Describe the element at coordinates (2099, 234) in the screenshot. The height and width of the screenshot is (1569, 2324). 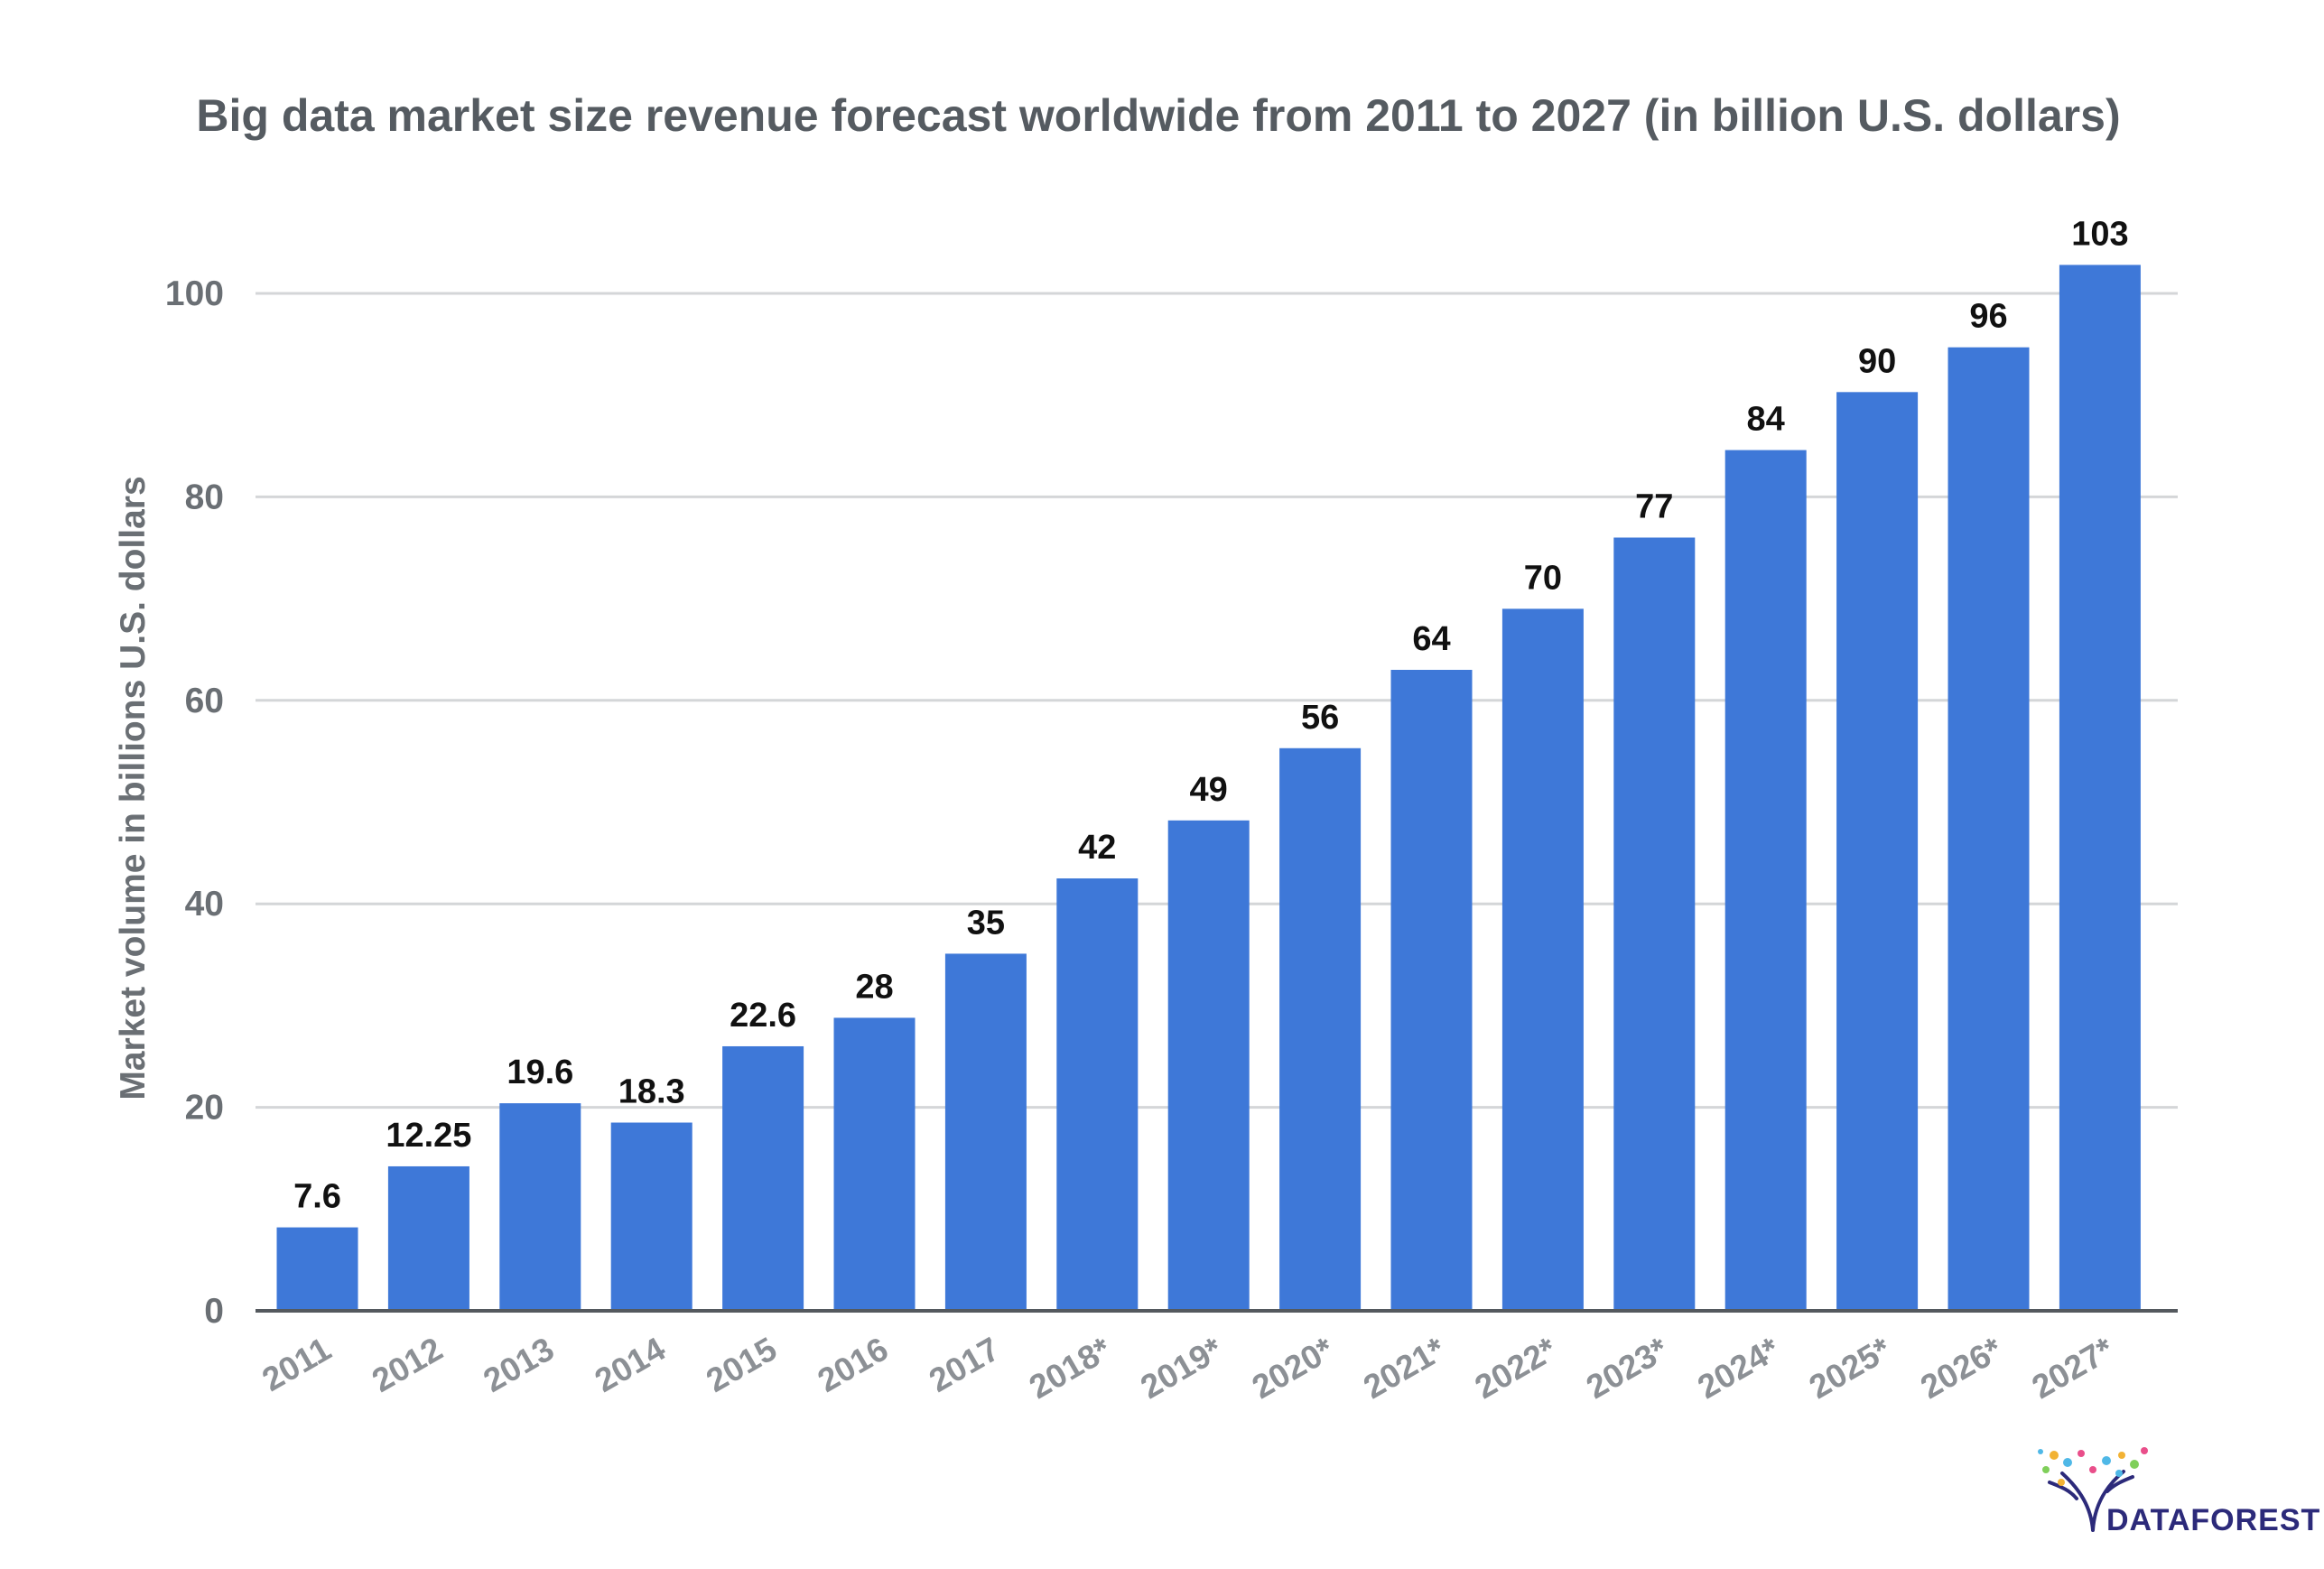
I see `data-label: 103` at that location.